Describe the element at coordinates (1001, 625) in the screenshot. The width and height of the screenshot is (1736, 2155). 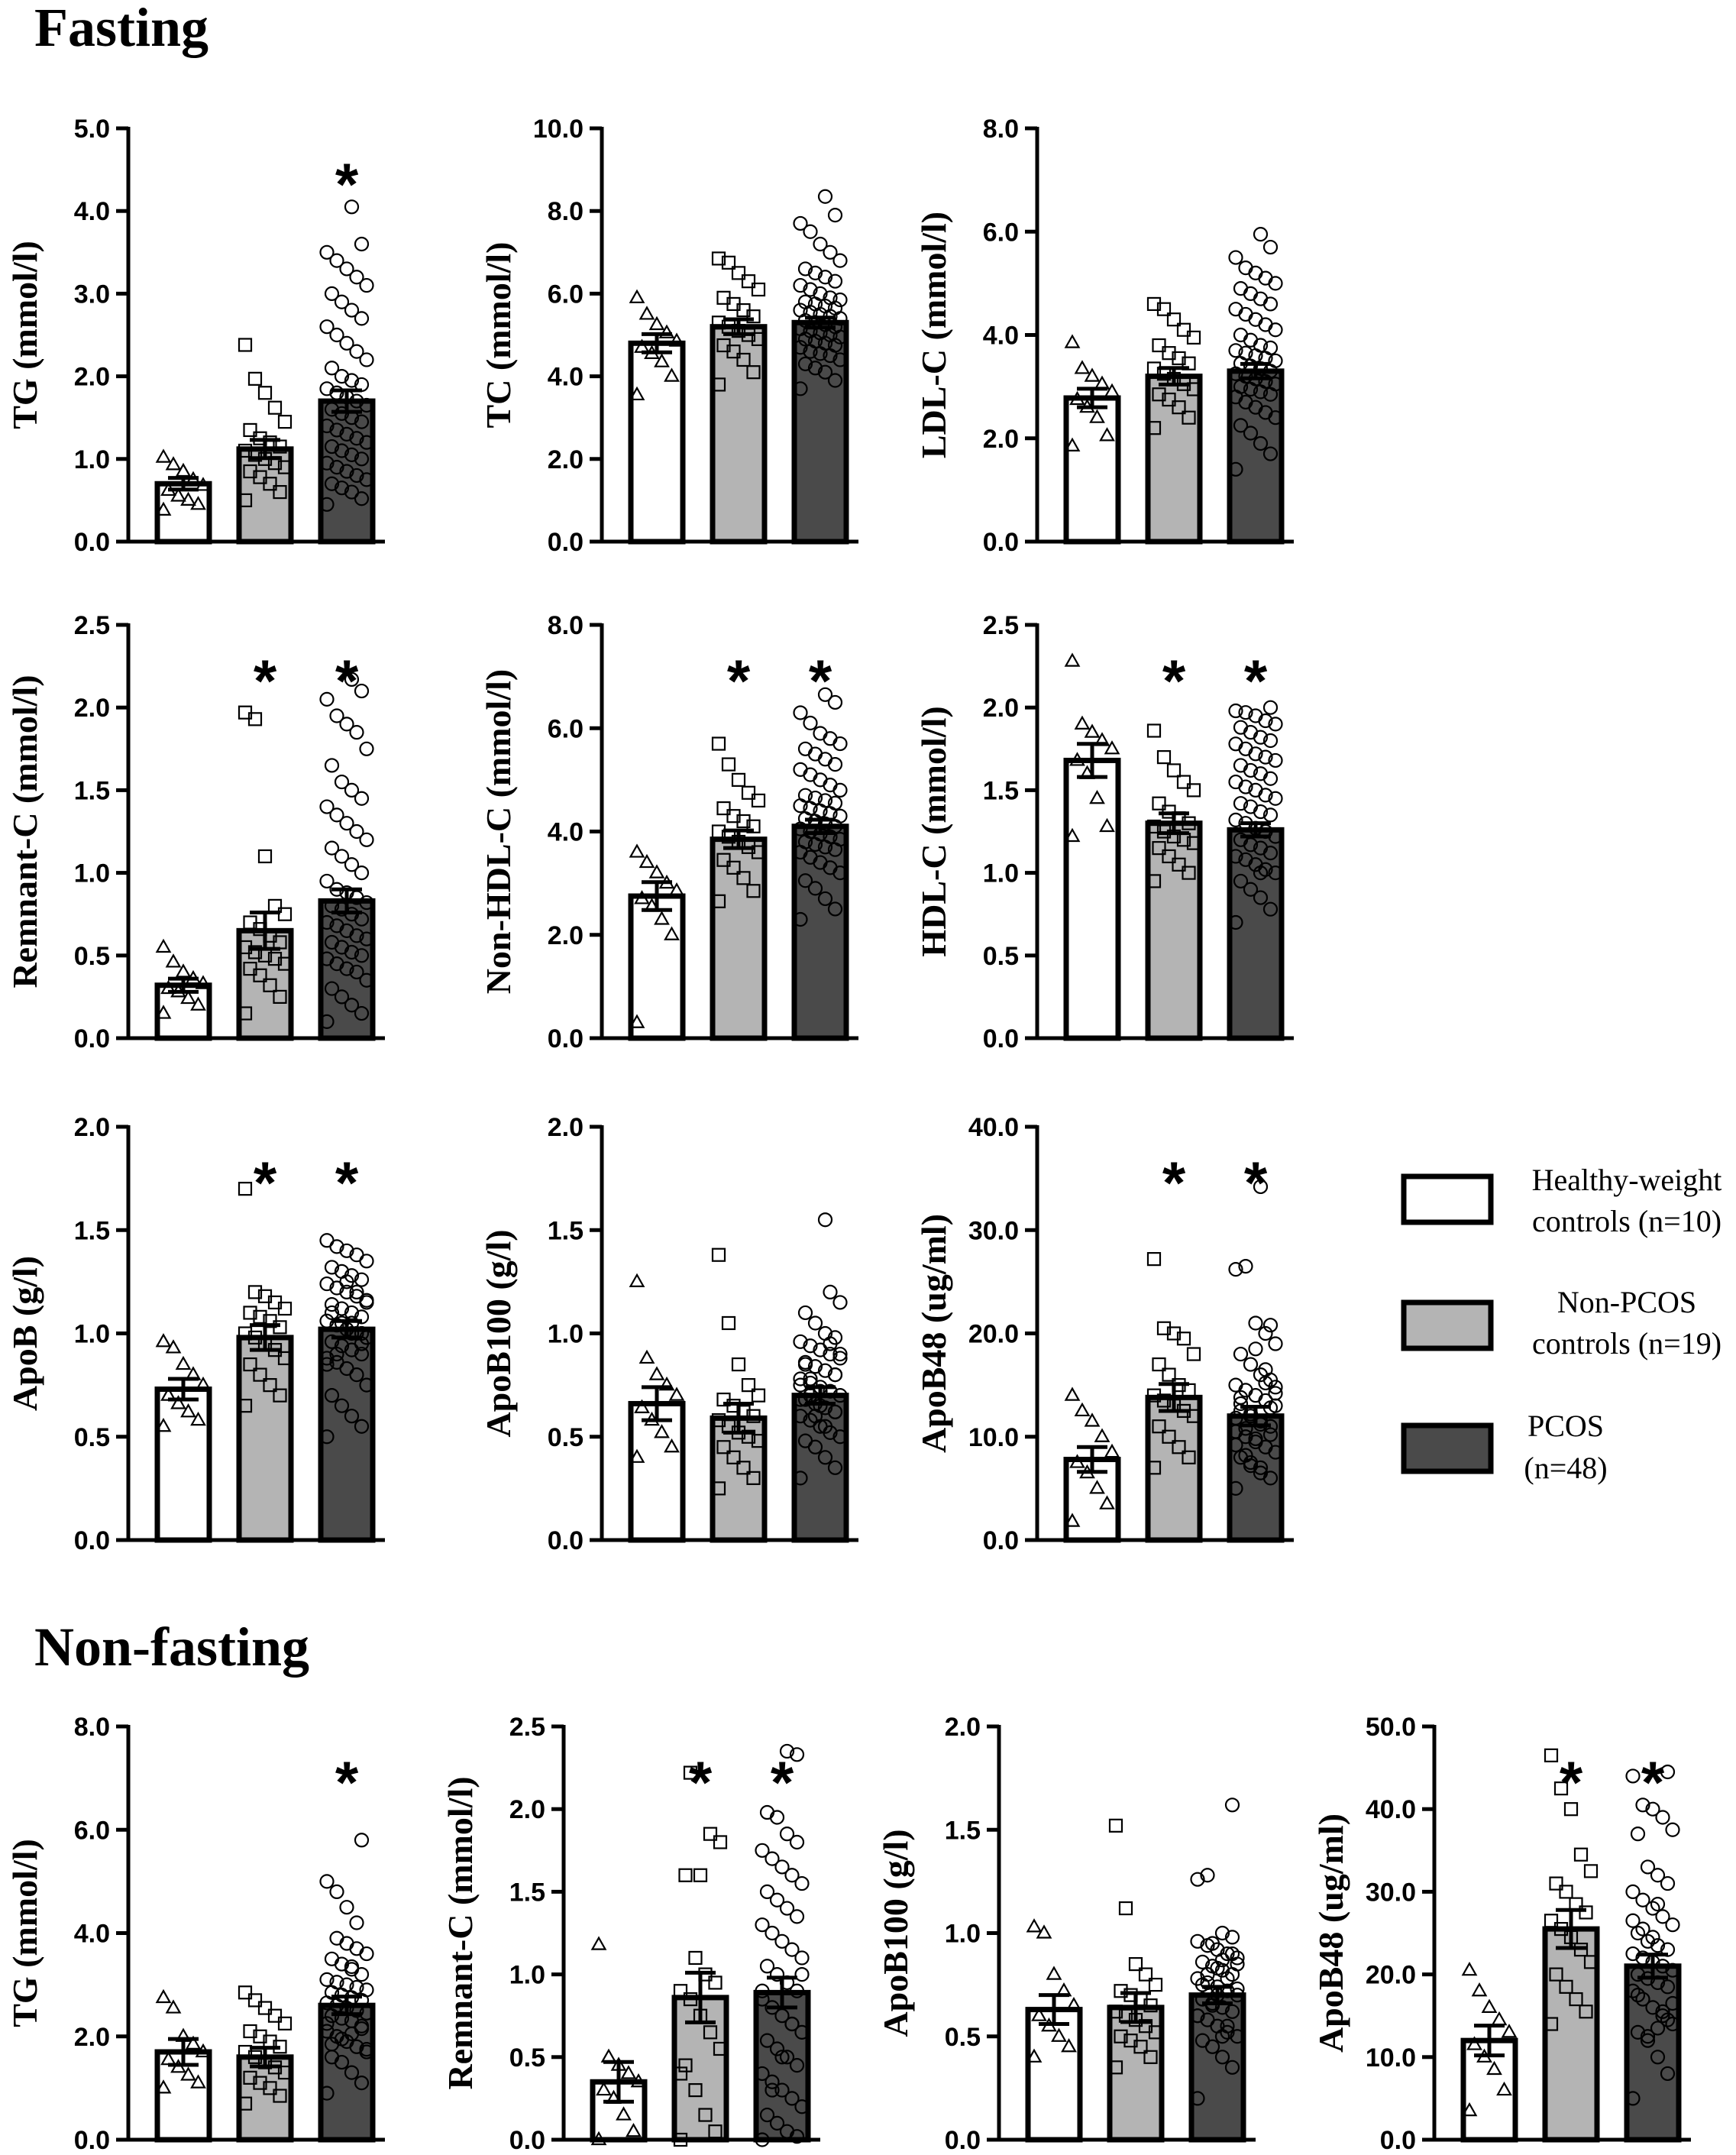
I see `y-tick-label: 2.5` at that location.